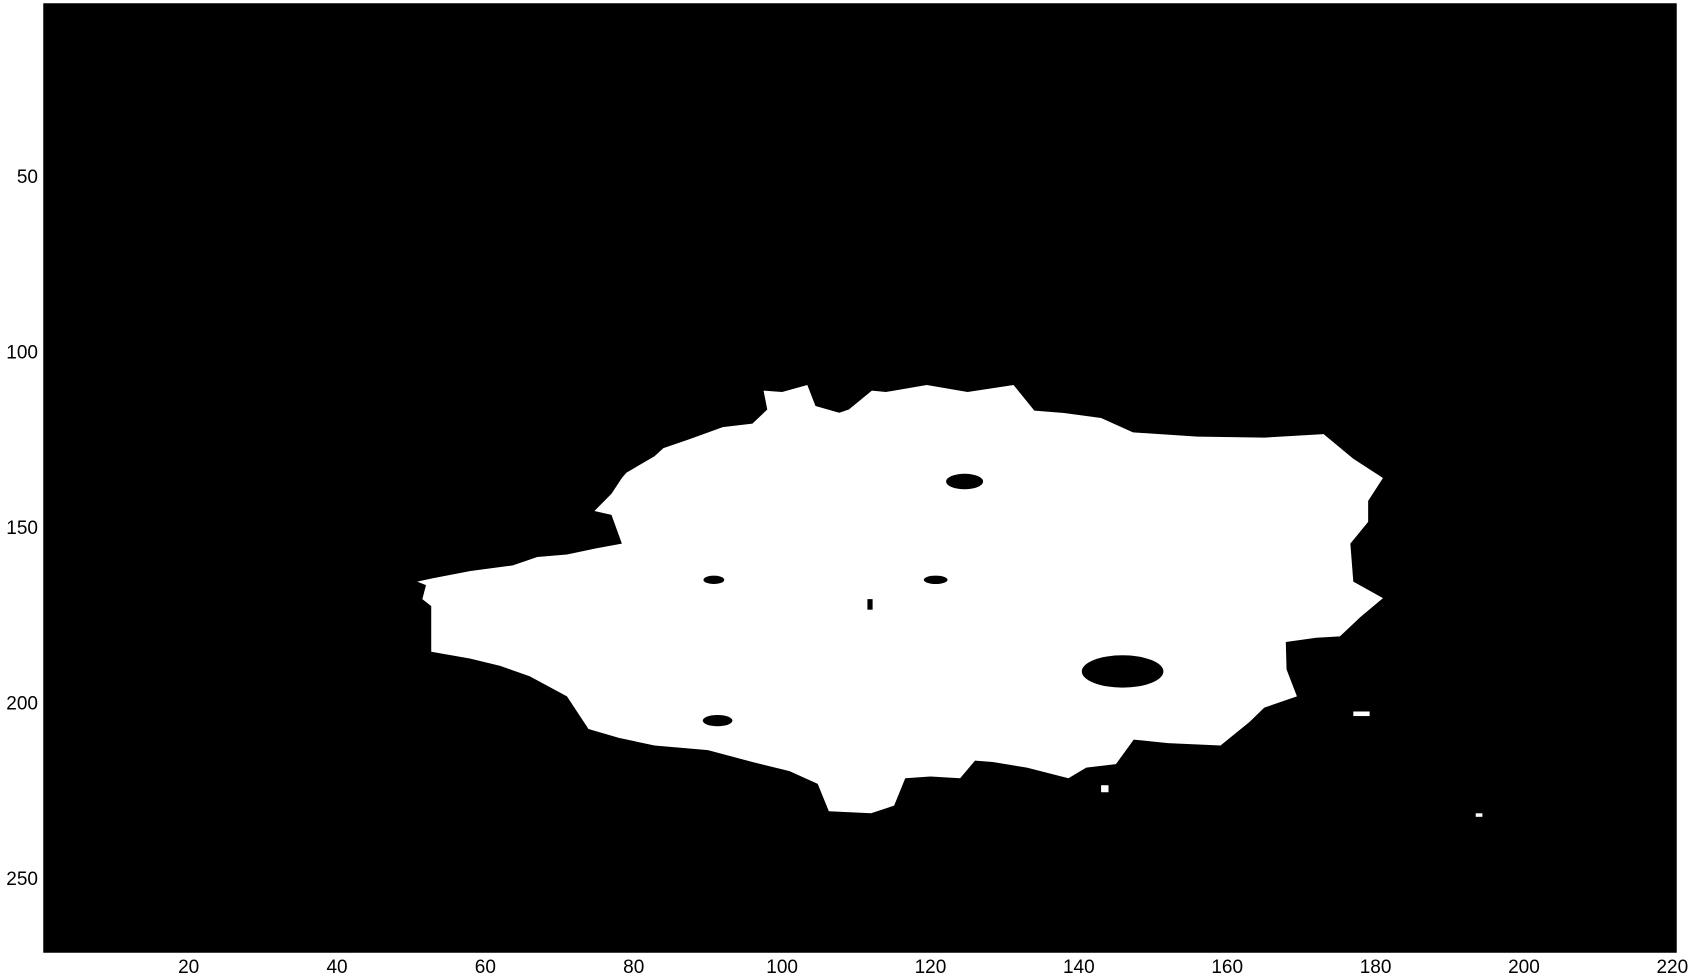 This screenshot has height=978, width=1690. What do you see at coordinates (1079, 967) in the screenshot?
I see `x-tick-label: 140` at bounding box center [1079, 967].